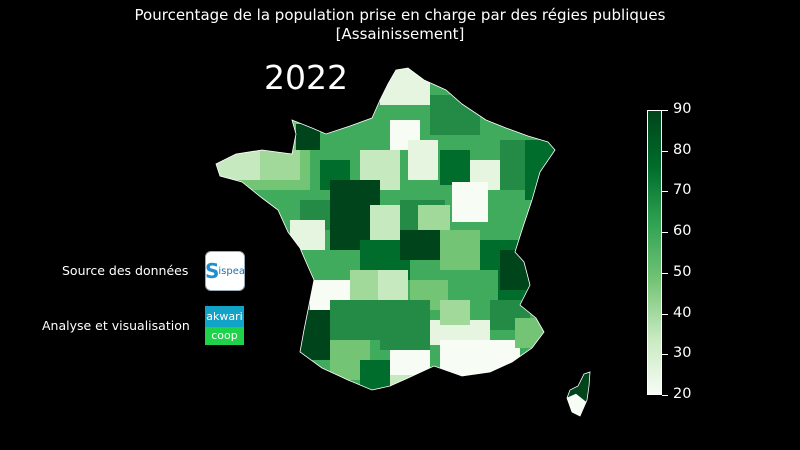  What do you see at coordinates (682, 353) in the screenshot?
I see `colorbar-tick-label: 30` at bounding box center [682, 353].